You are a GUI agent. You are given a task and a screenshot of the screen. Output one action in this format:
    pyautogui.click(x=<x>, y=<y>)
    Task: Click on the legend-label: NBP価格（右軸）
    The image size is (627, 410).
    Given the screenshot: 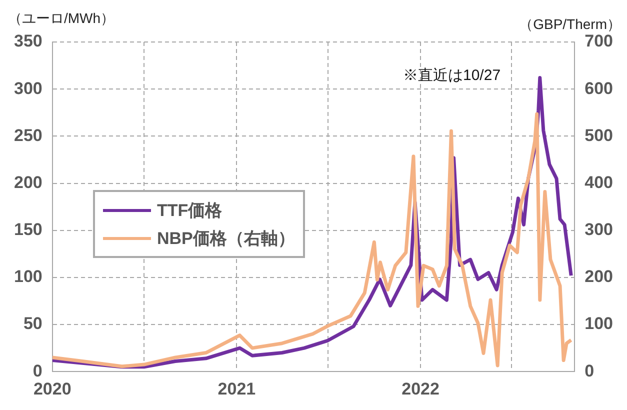 What is the action you would take?
    pyautogui.click(x=225, y=239)
    